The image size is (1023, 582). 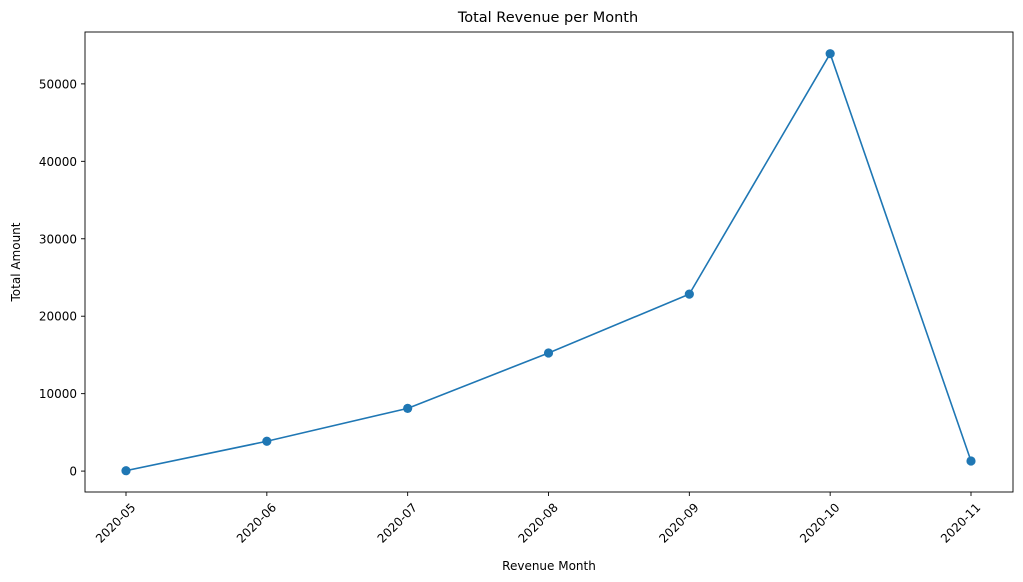 I want to click on y-tick-label: 40000, so click(x=58, y=162).